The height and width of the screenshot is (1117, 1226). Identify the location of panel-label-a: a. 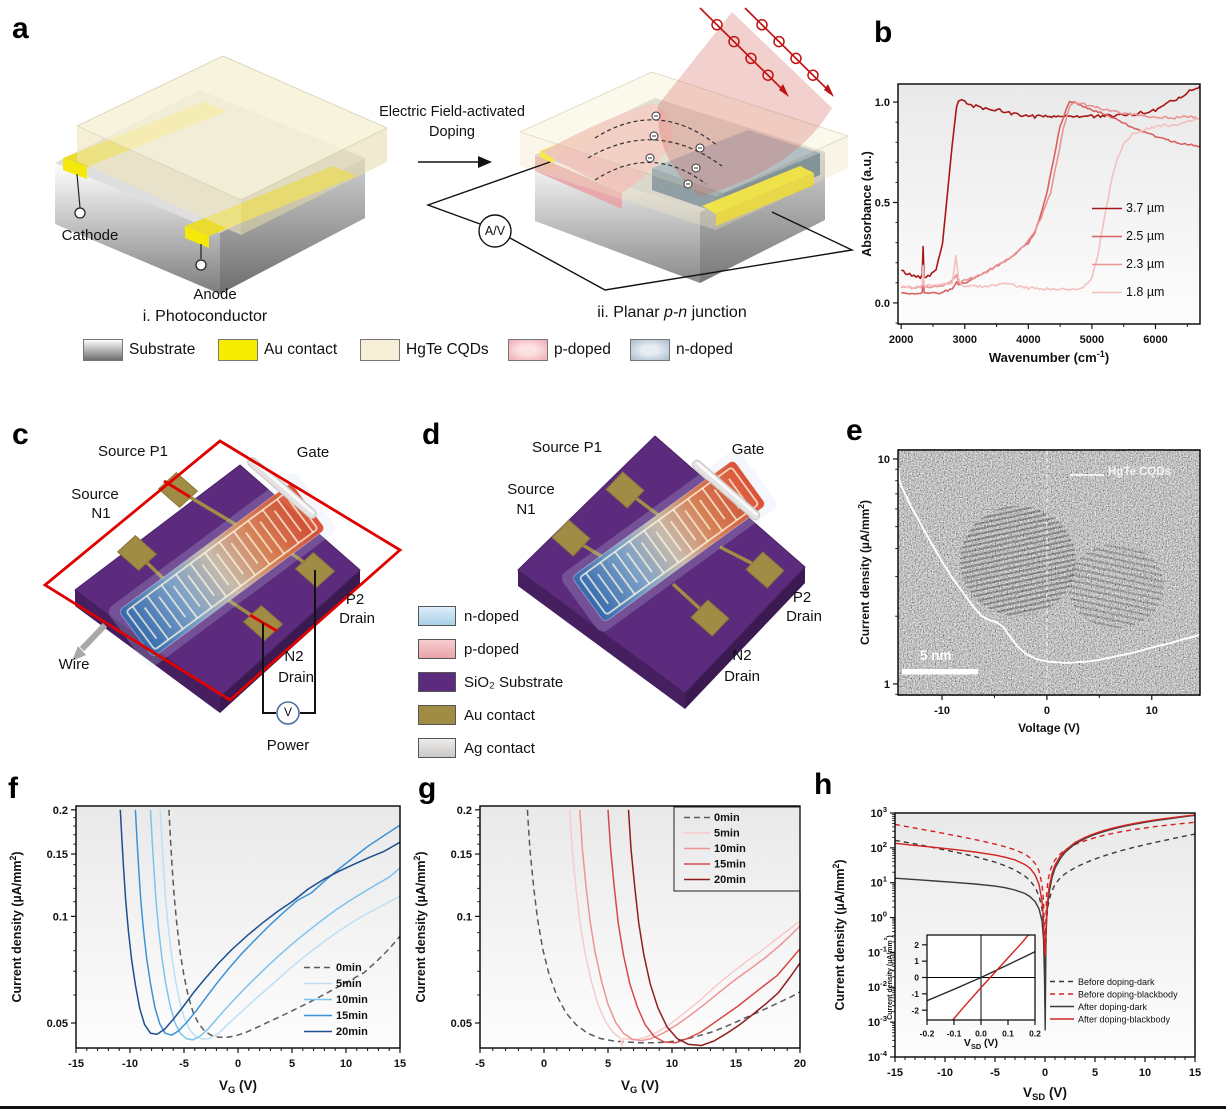
(20, 28).